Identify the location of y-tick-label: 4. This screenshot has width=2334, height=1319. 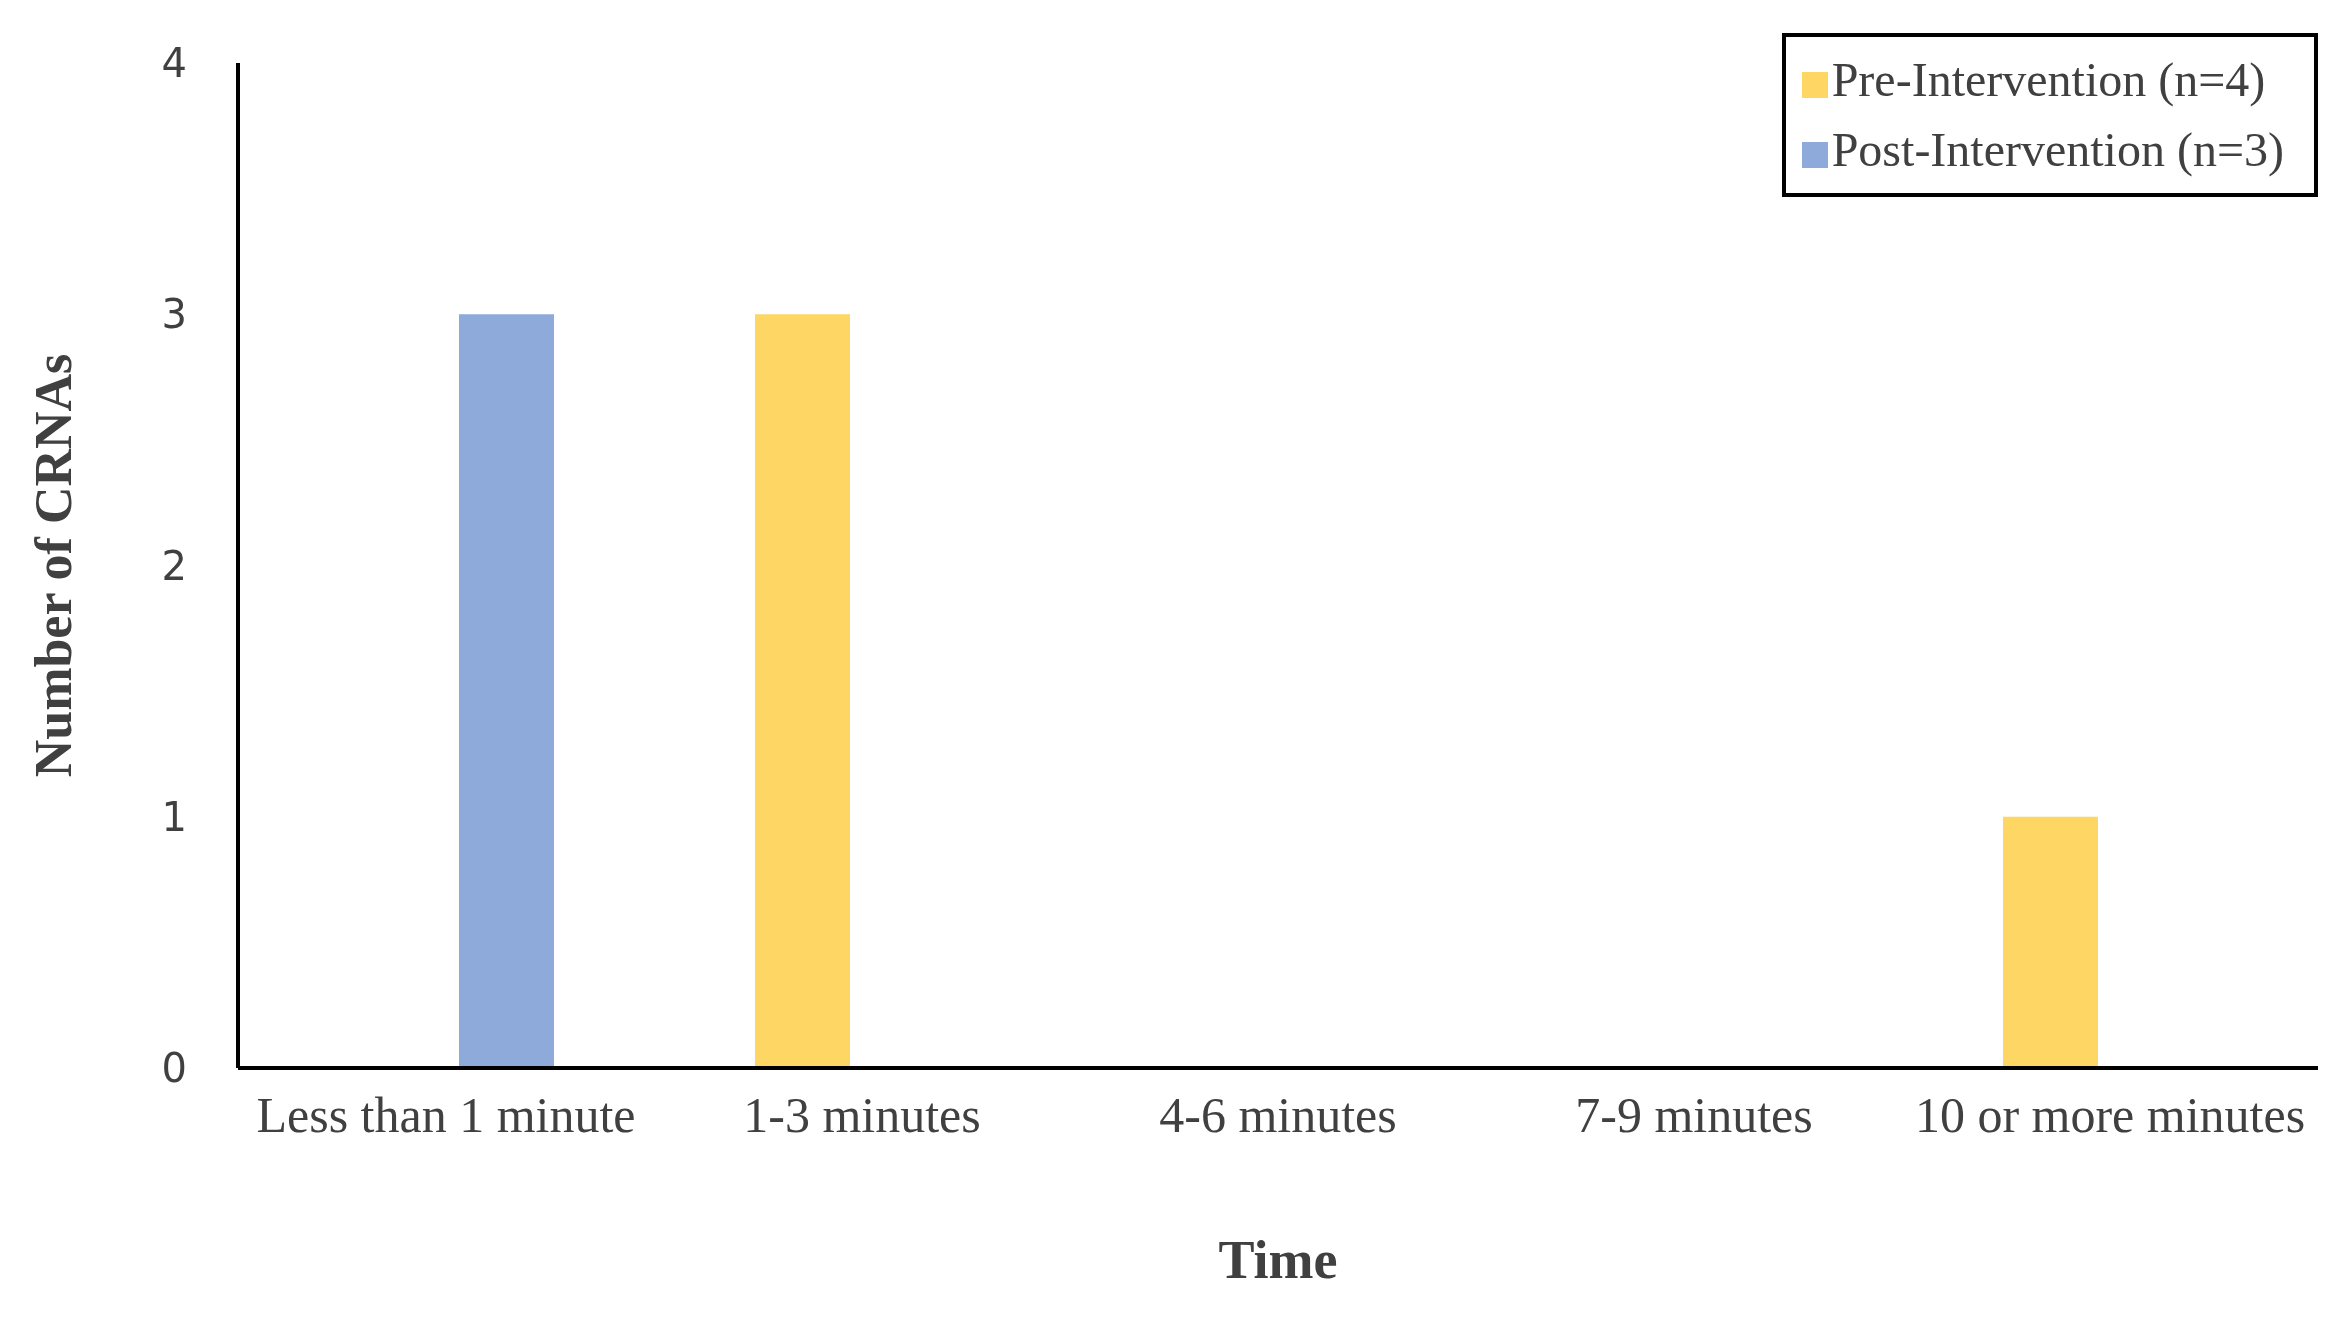
(174, 63).